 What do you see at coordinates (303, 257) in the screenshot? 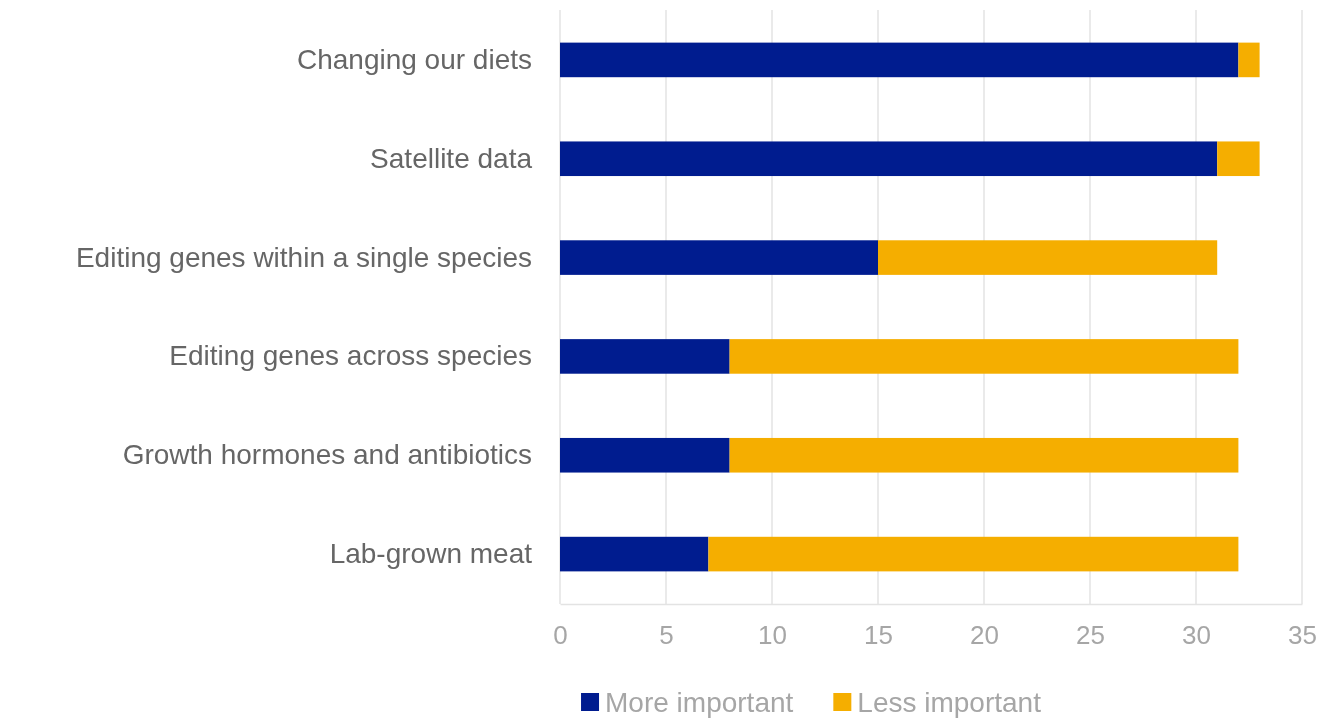
I see `y-tick-label: Editing genes within a single species` at bounding box center [303, 257].